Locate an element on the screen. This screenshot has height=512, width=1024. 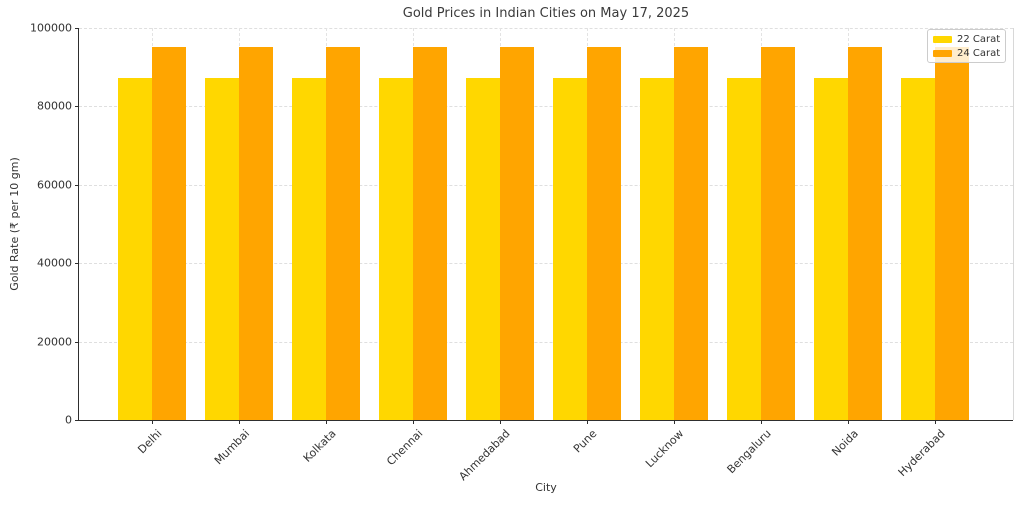
legend-entry-24-carat: 24 Carat is located at coordinates (966, 53).